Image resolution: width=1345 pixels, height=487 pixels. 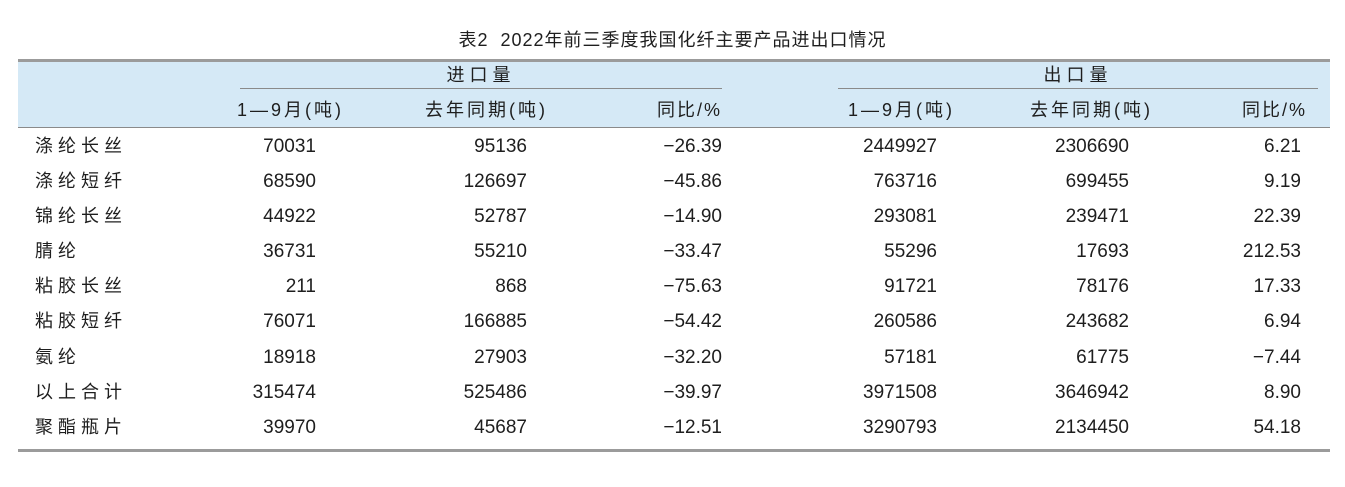 I want to click on table-row: 氨纶 18918 27903 −32.20 57181 61775 −7.44, so click(x=672, y=357).